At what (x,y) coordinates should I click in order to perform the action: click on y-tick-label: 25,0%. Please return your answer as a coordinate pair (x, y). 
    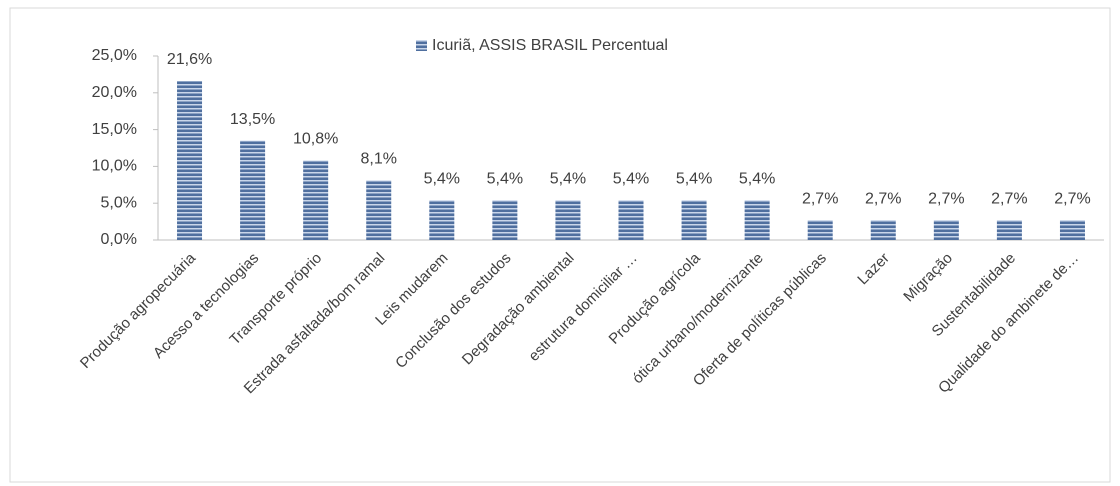
    Looking at the image, I should click on (114, 55).